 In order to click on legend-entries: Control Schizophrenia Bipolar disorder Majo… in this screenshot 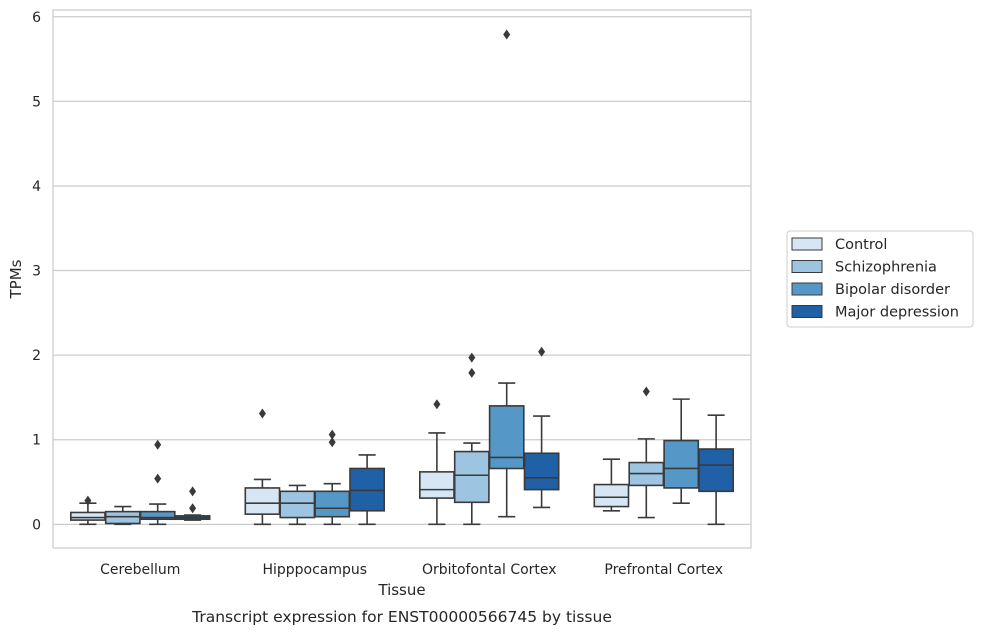, I will do `click(875, 279)`.